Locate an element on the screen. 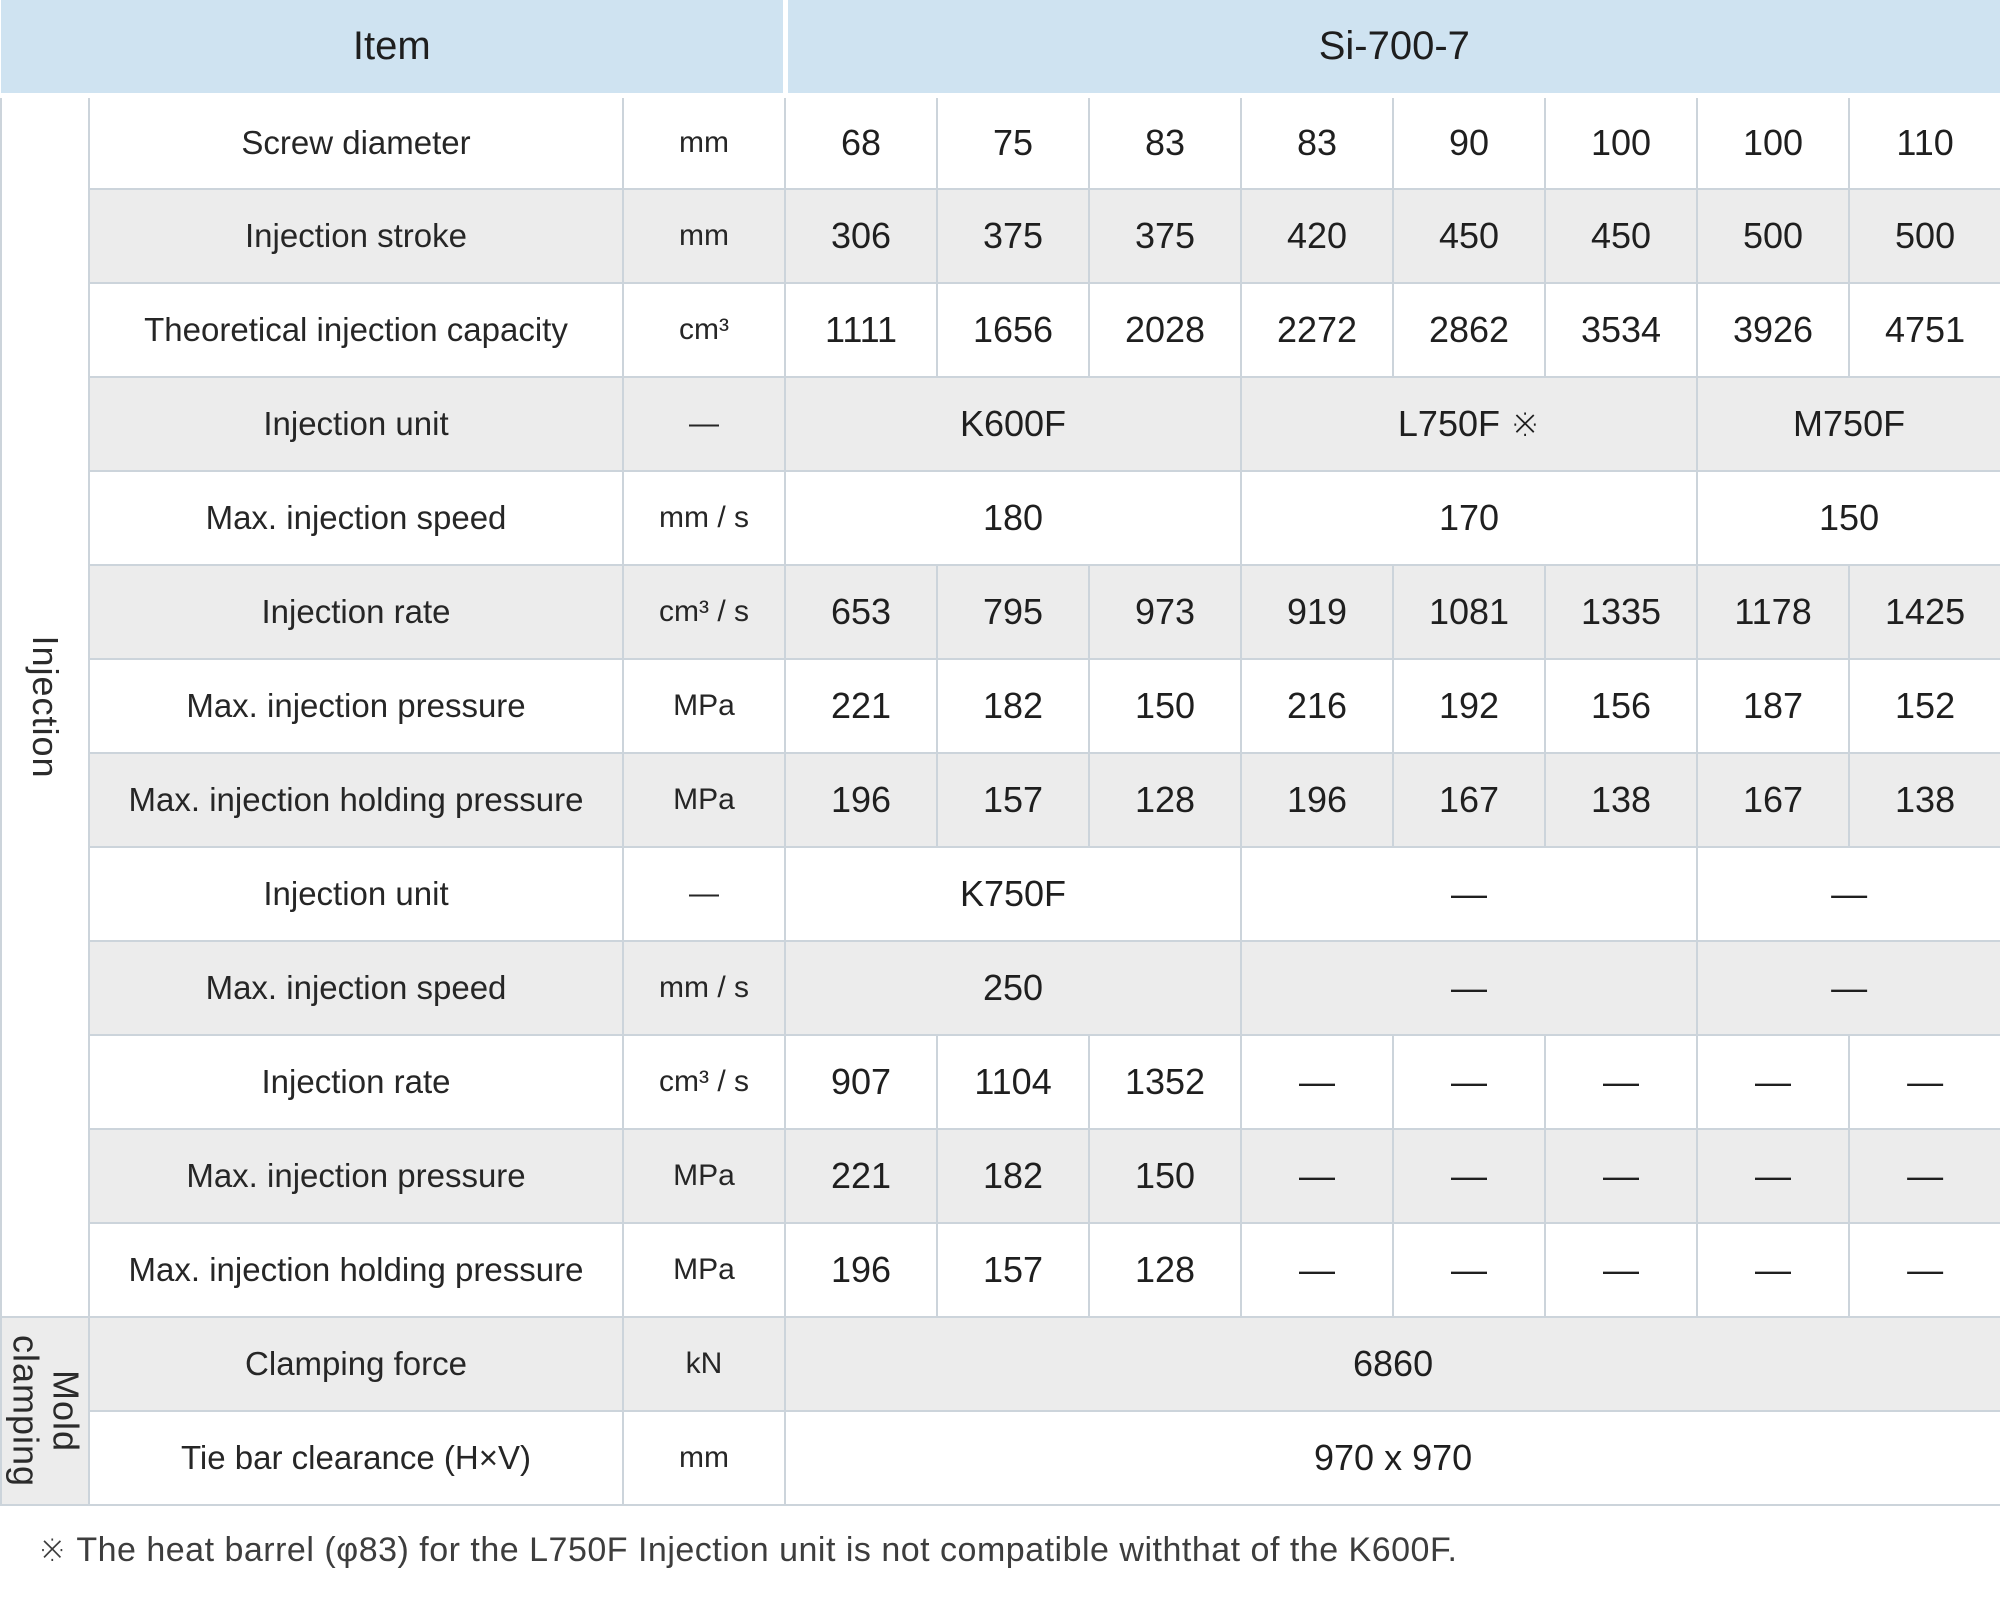  spec-cell: 150 is located at coordinates (1165, 706).